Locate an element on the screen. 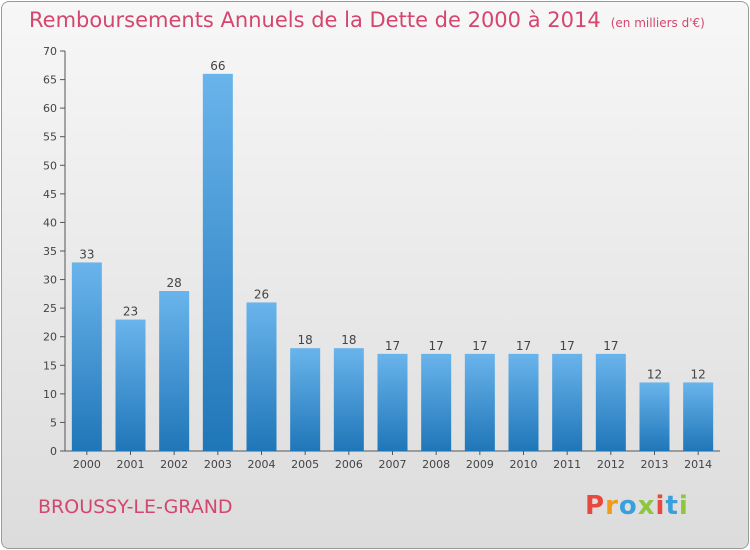  chart-subtitle: (en milliers d'€) is located at coordinates (657, 23).